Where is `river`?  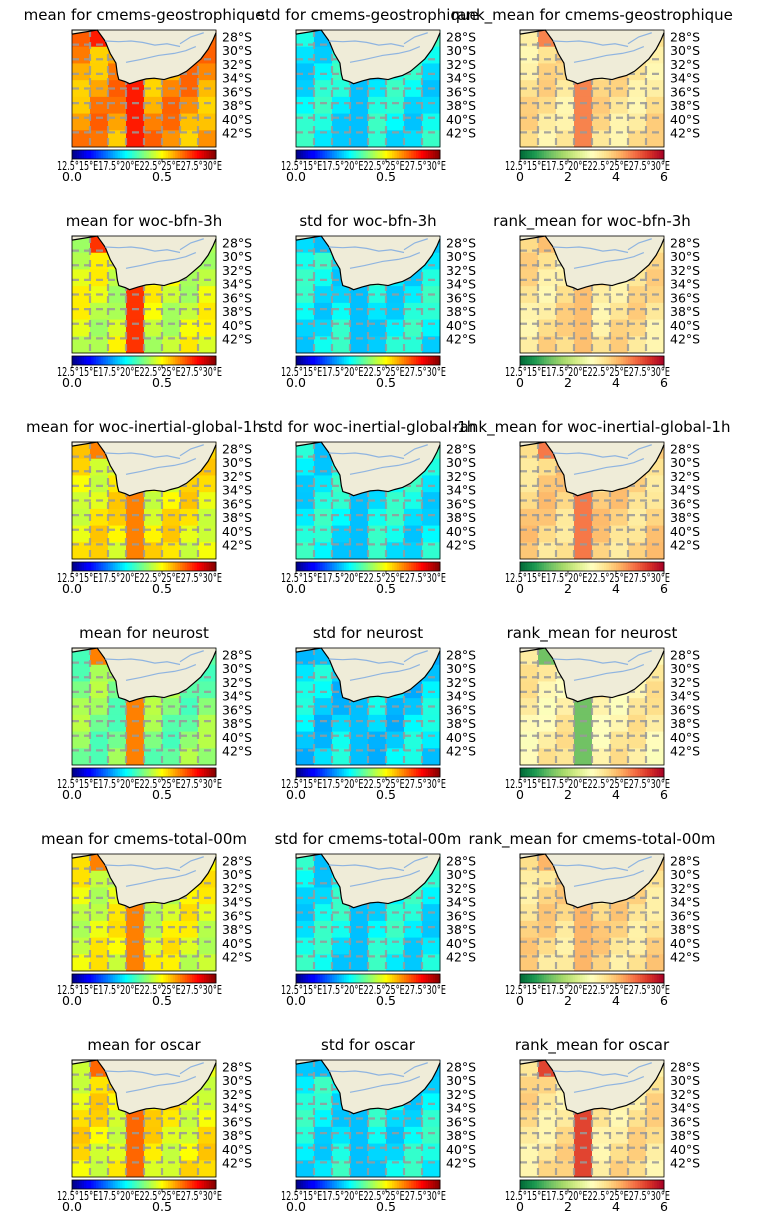 river is located at coordinates (161, 1084).